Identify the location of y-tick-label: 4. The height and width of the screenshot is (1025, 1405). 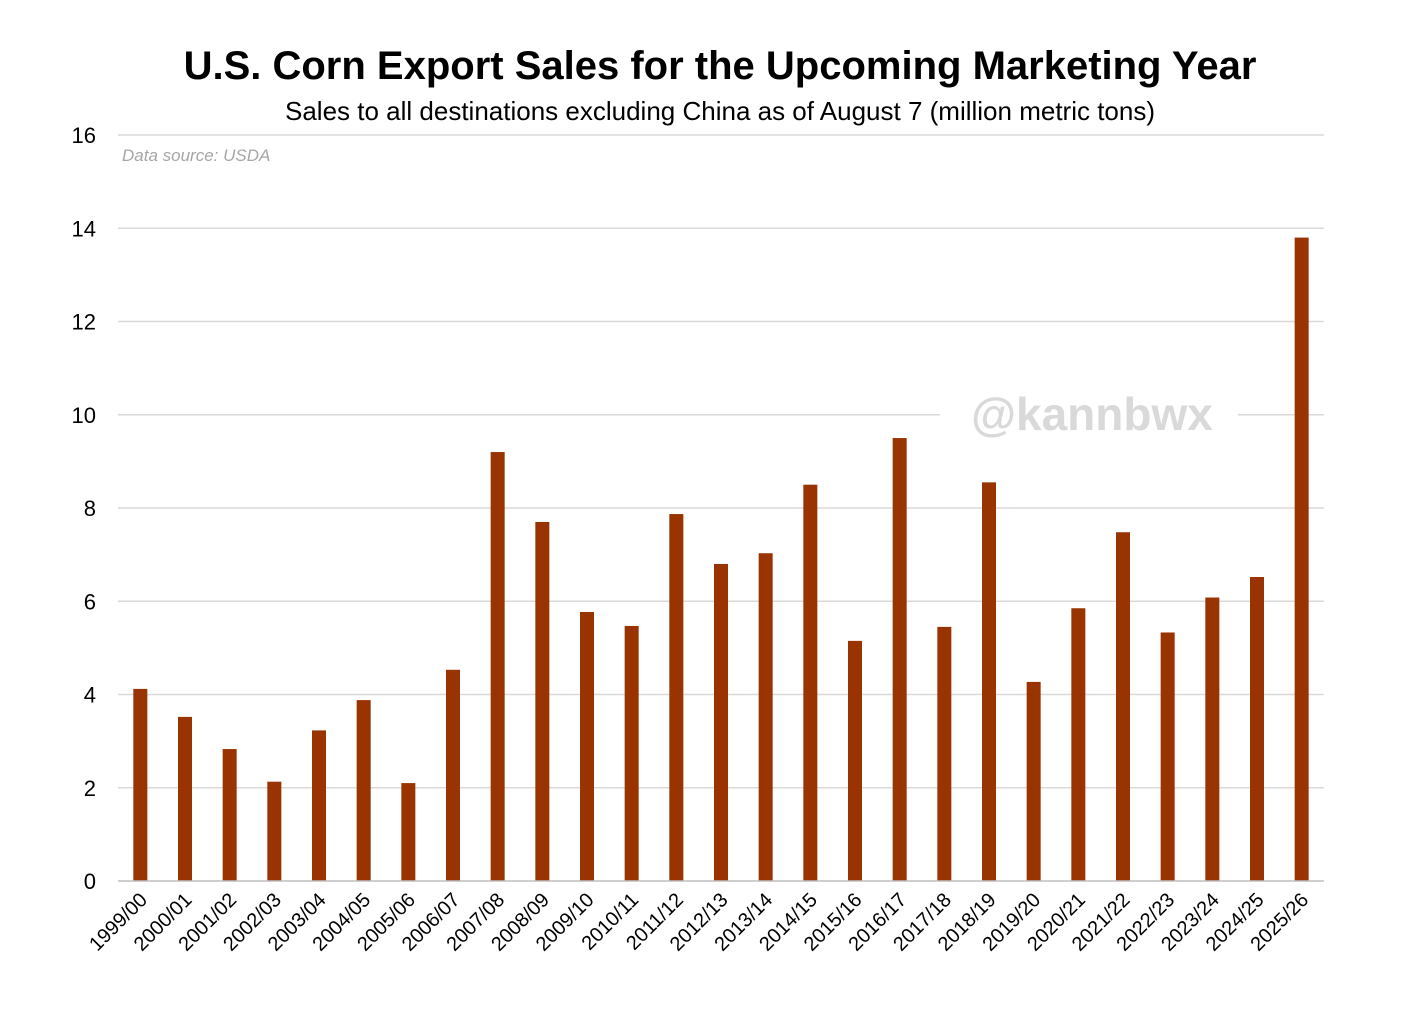
(90, 695).